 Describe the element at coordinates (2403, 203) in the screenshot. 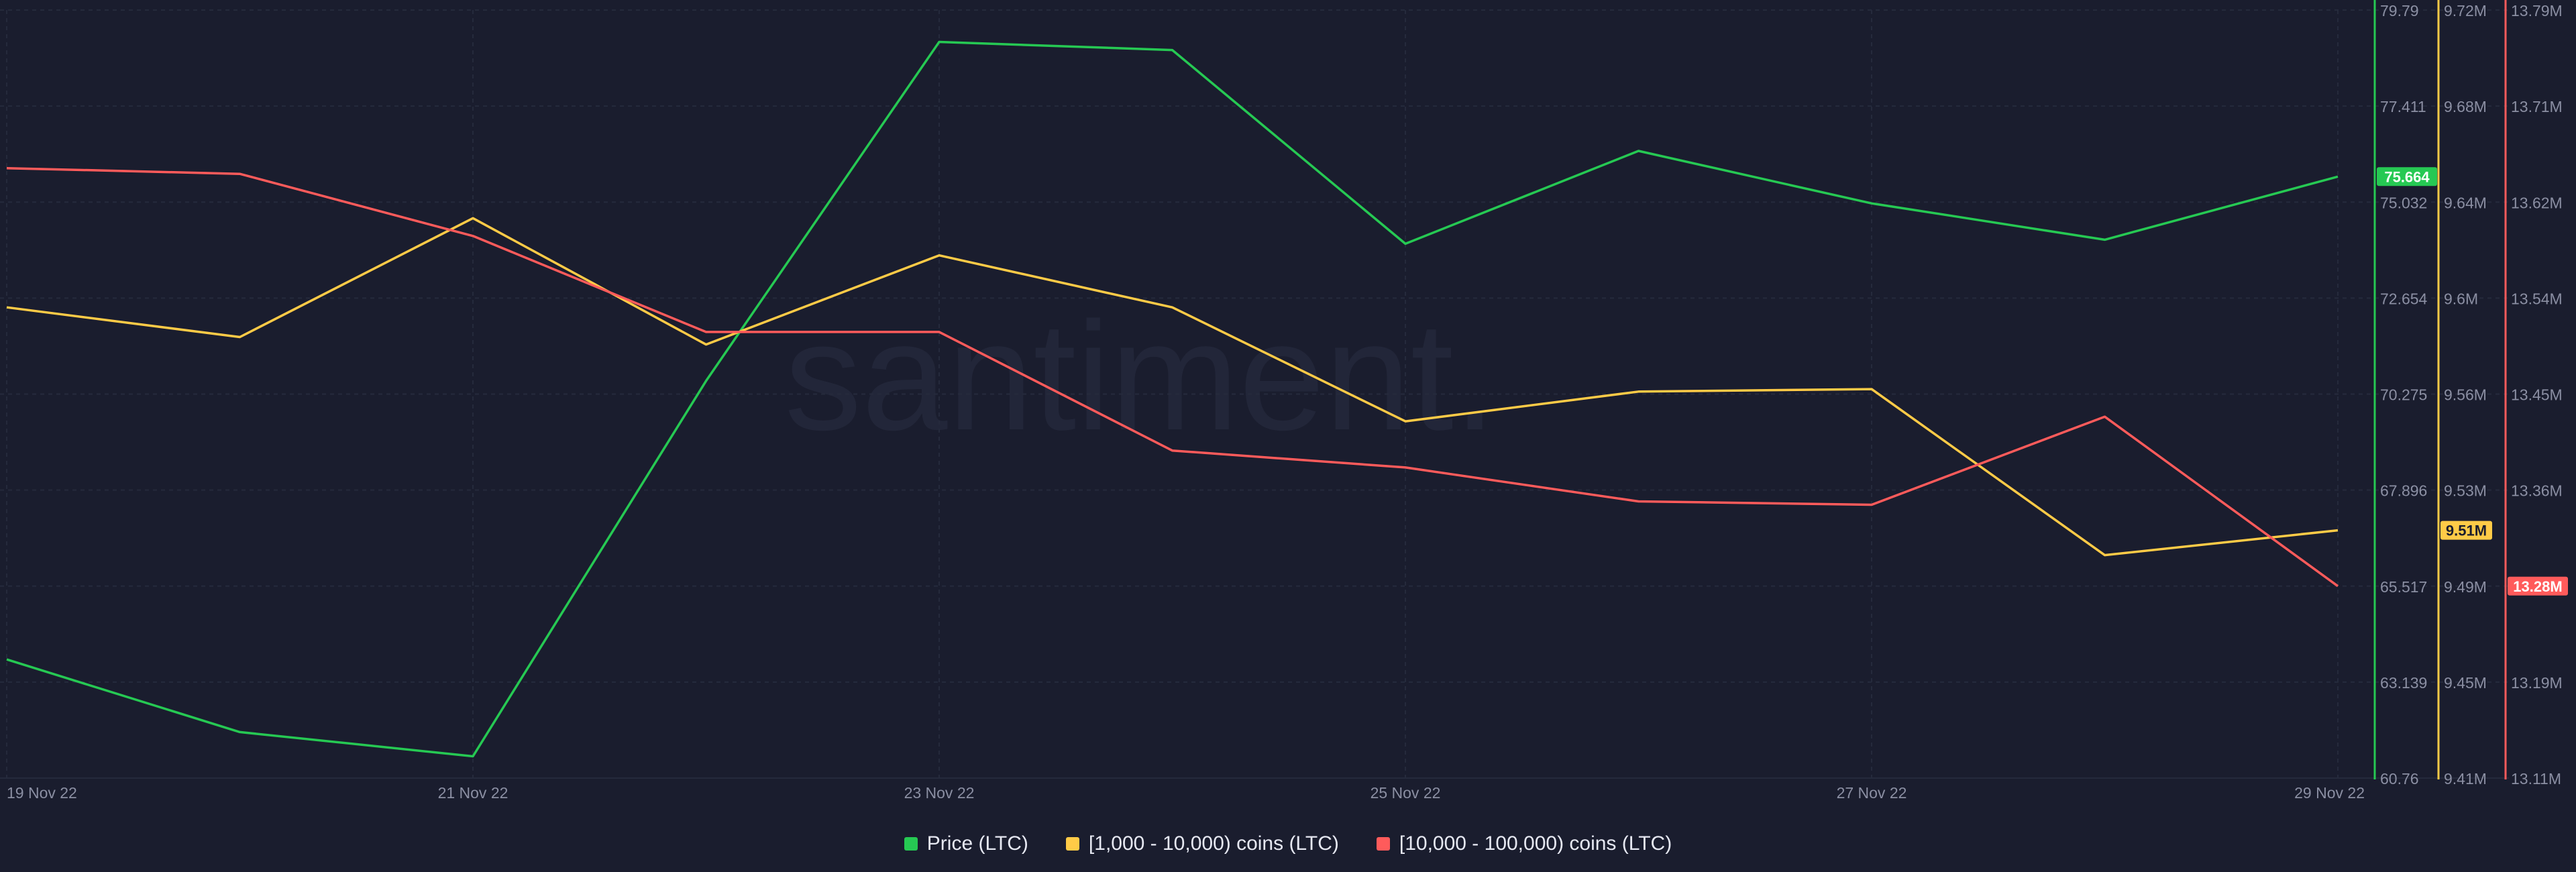

I see `y-tick-label: 75.032` at that location.